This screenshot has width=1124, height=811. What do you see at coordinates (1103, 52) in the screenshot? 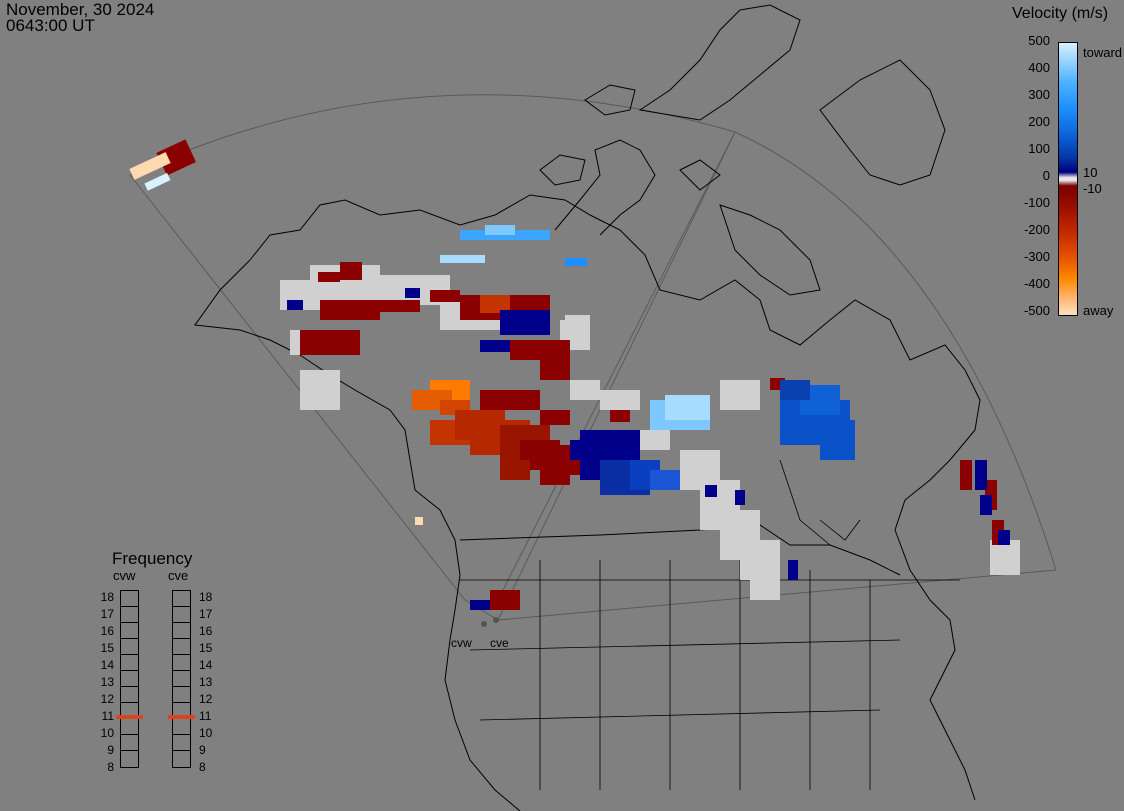
I see `toward-label: toward` at bounding box center [1103, 52].